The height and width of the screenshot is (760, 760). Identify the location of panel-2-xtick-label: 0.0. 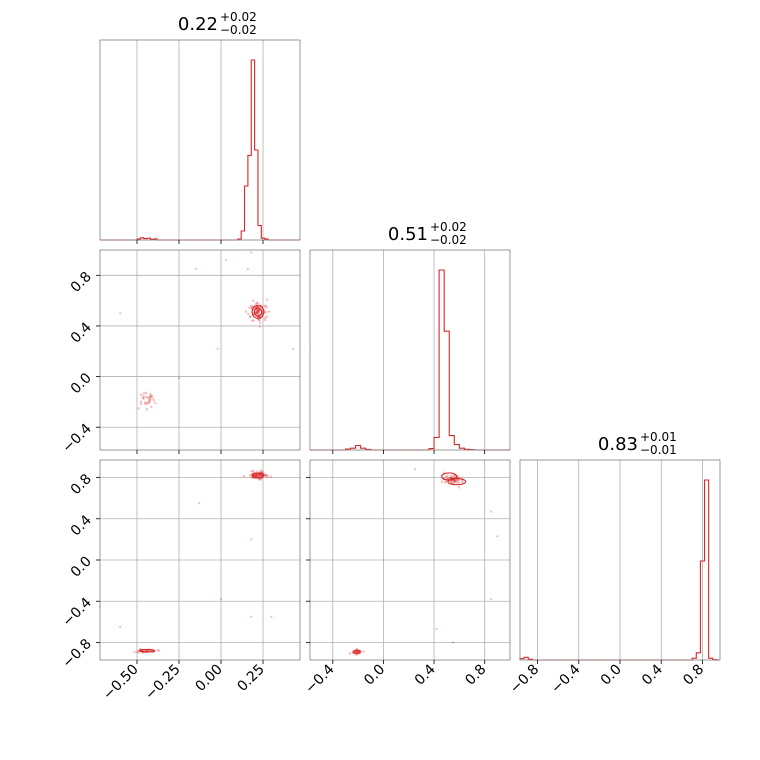
(374, 675).